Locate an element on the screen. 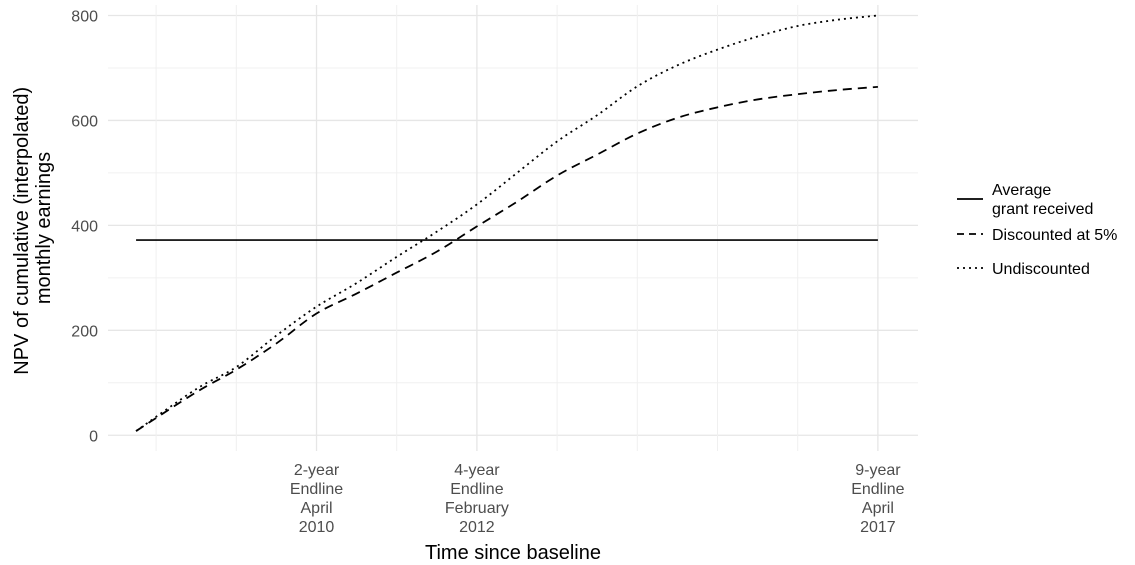 This screenshot has height=565, width=1135. y-tick-label: 600 is located at coordinates (84, 121).